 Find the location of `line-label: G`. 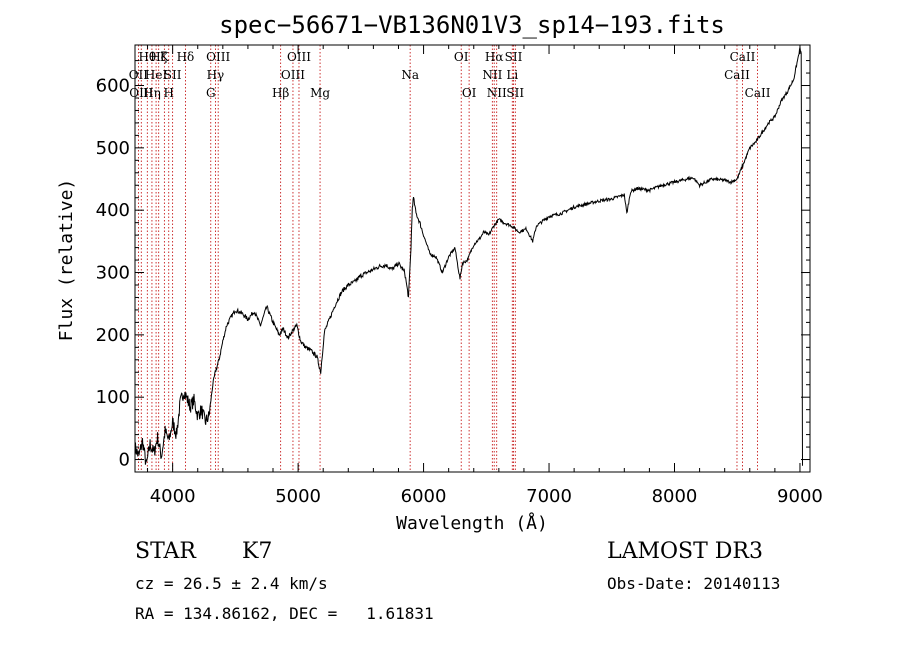

line-label: G is located at coordinates (211, 93).